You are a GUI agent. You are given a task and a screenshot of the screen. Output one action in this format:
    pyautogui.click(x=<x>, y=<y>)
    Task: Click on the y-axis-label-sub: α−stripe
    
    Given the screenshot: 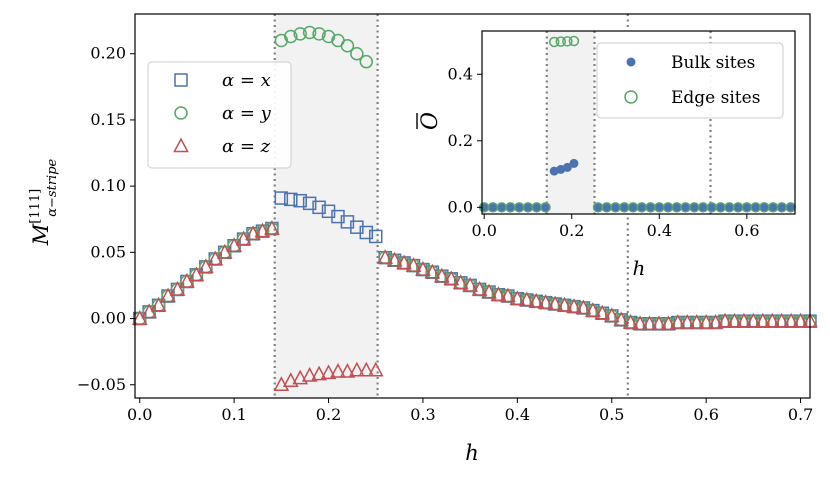 What is the action you would take?
    pyautogui.click(x=52, y=187)
    